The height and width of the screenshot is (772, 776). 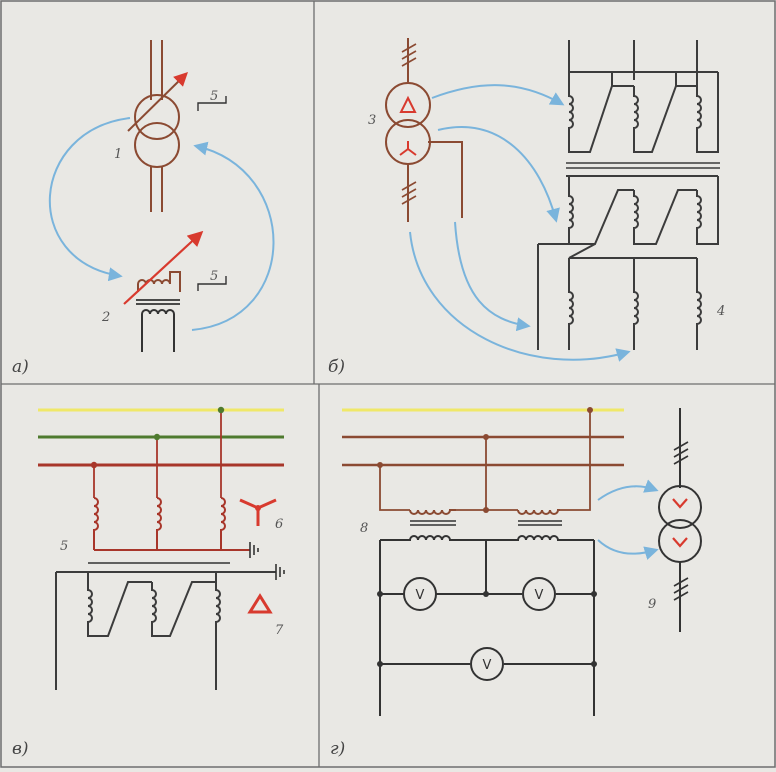 What do you see at coordinates (364, 528) in the screenshot?
I see `marker-8: 8` at bounding box center [364, 528].